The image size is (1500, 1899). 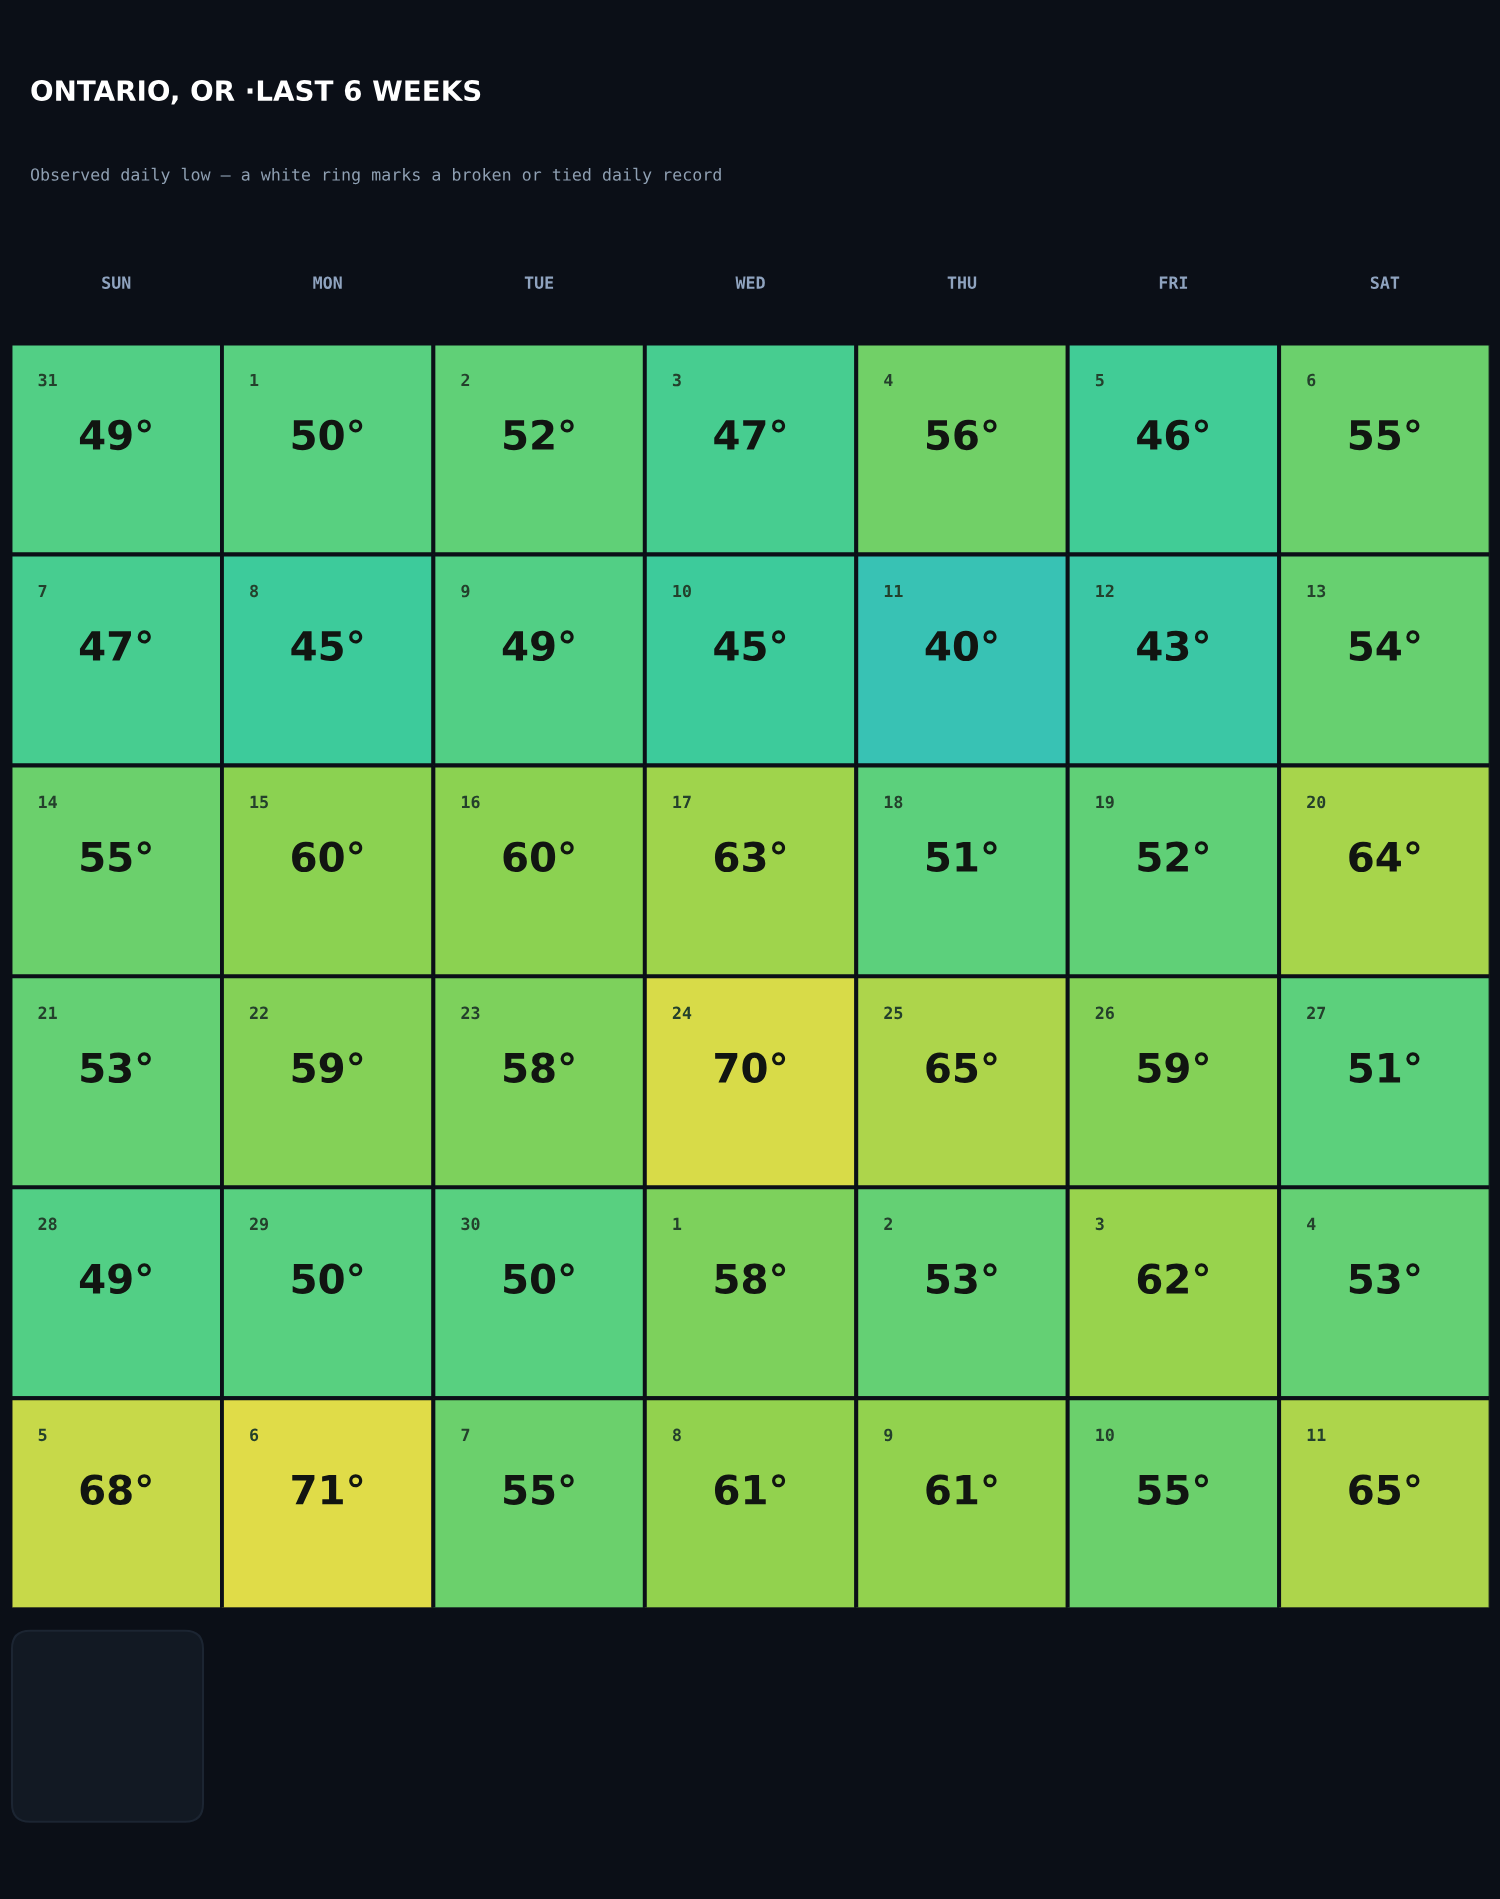 What do you see at coordinates (470, 1013) in the screenshot?
I see `annotation: 23` at bounding box center [470, 1013].